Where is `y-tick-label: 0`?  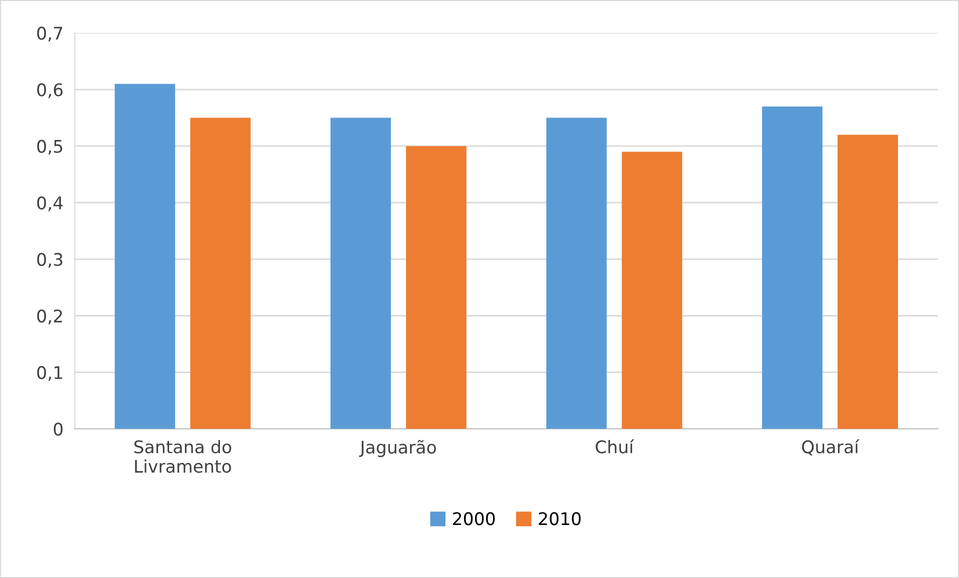 y-tick-label: 0 is located at coordinates (58, 429).